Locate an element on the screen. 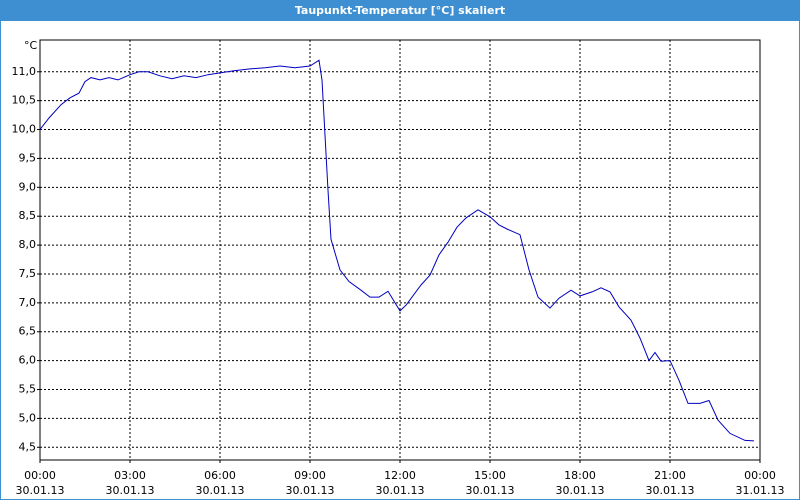 This screenshot has height=500, width=800. y-tick-label: 8,0 is located at coordinates (28, 244).